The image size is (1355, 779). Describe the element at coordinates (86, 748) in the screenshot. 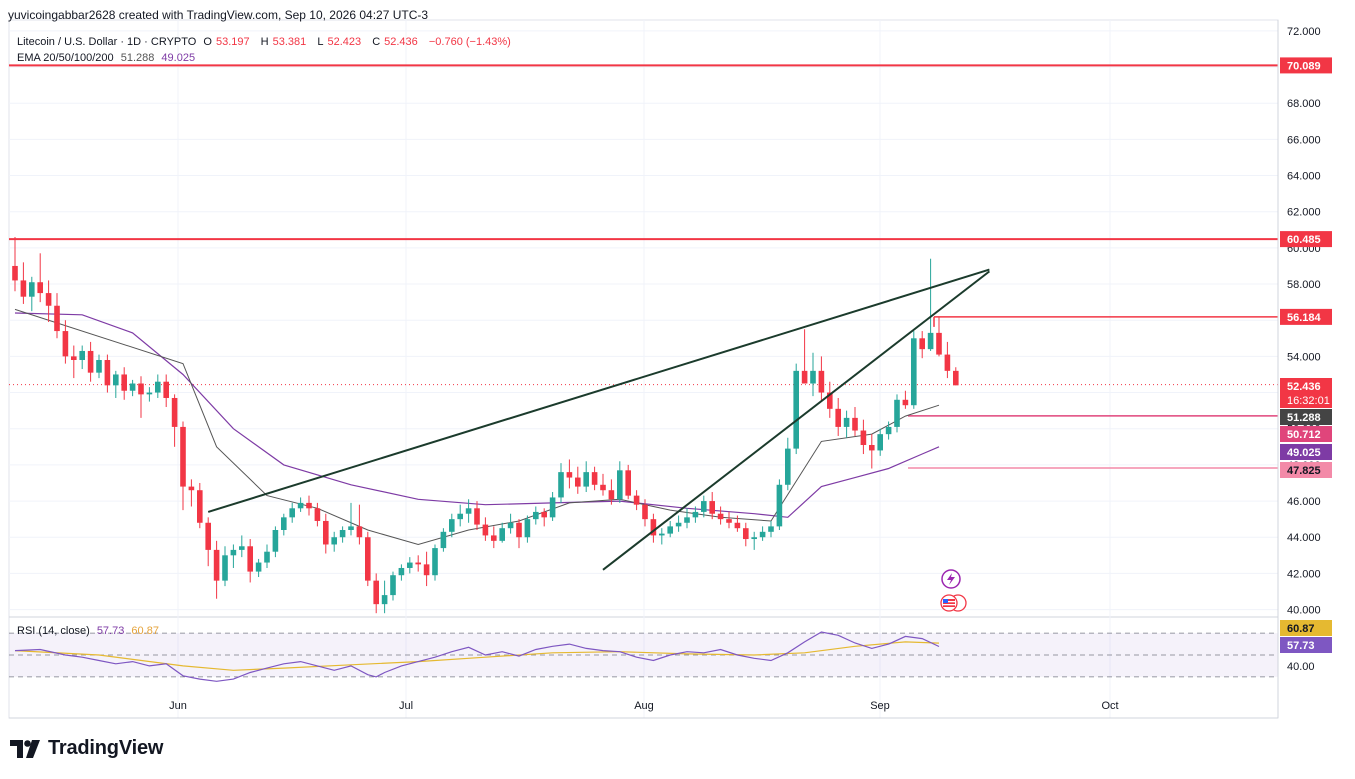

I see `tradingview-logo: TradingView` at that location.